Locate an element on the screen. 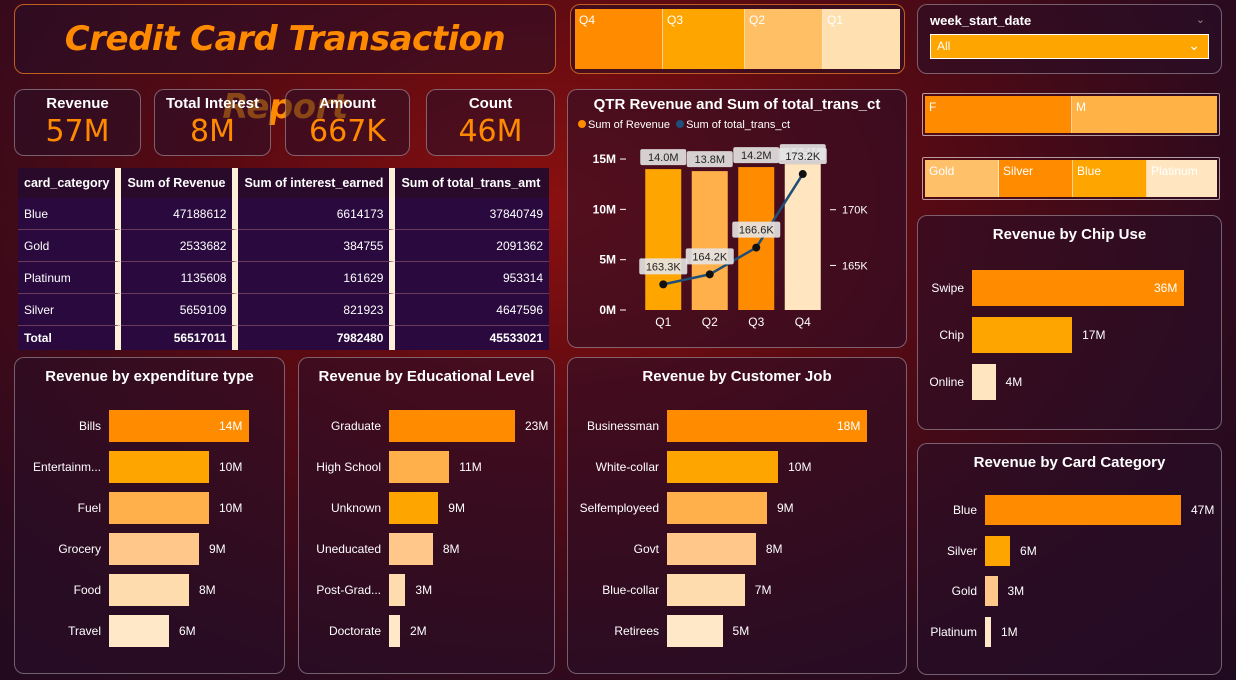  bar-value-label: 6M is located at coordinates (187, 631).